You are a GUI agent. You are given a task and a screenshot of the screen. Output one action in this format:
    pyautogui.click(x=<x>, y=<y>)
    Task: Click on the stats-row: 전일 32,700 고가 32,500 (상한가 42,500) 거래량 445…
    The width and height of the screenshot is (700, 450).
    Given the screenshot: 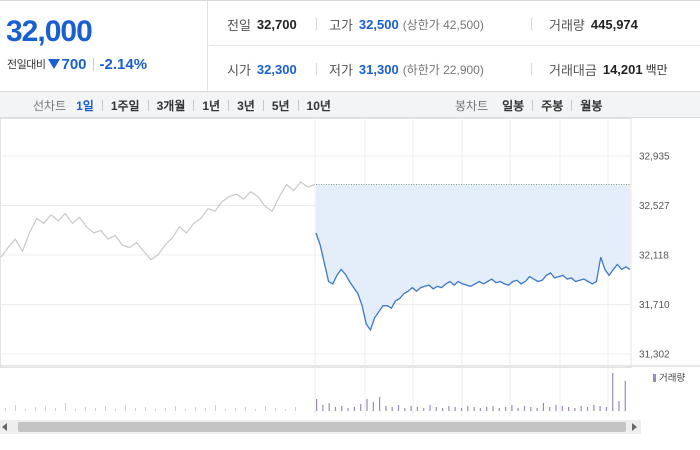 What is the action you would take?
    pyautogui.click(x=454, y=23)
    